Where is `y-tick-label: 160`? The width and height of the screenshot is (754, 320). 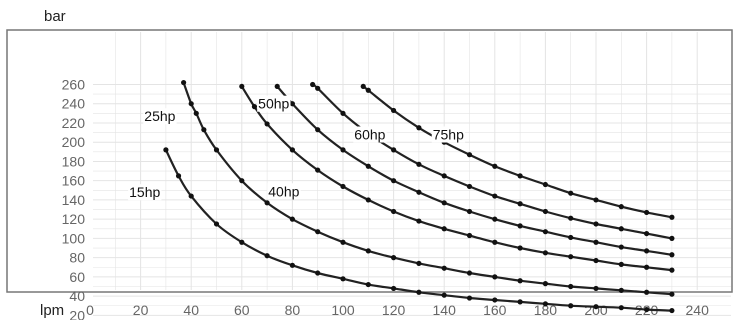
y-tick-label: 160 is located at coordinates (74, 181).